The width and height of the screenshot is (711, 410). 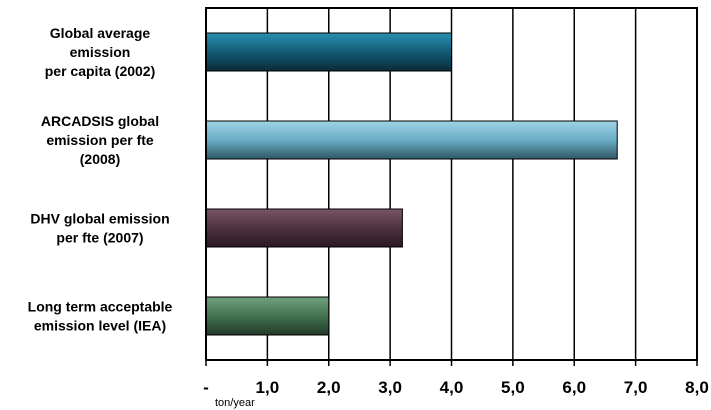 What do you see at coordinates (100, 71) in the screenshot?
I see `category-label: per capita (2002)` at bounding box center [100, 71].